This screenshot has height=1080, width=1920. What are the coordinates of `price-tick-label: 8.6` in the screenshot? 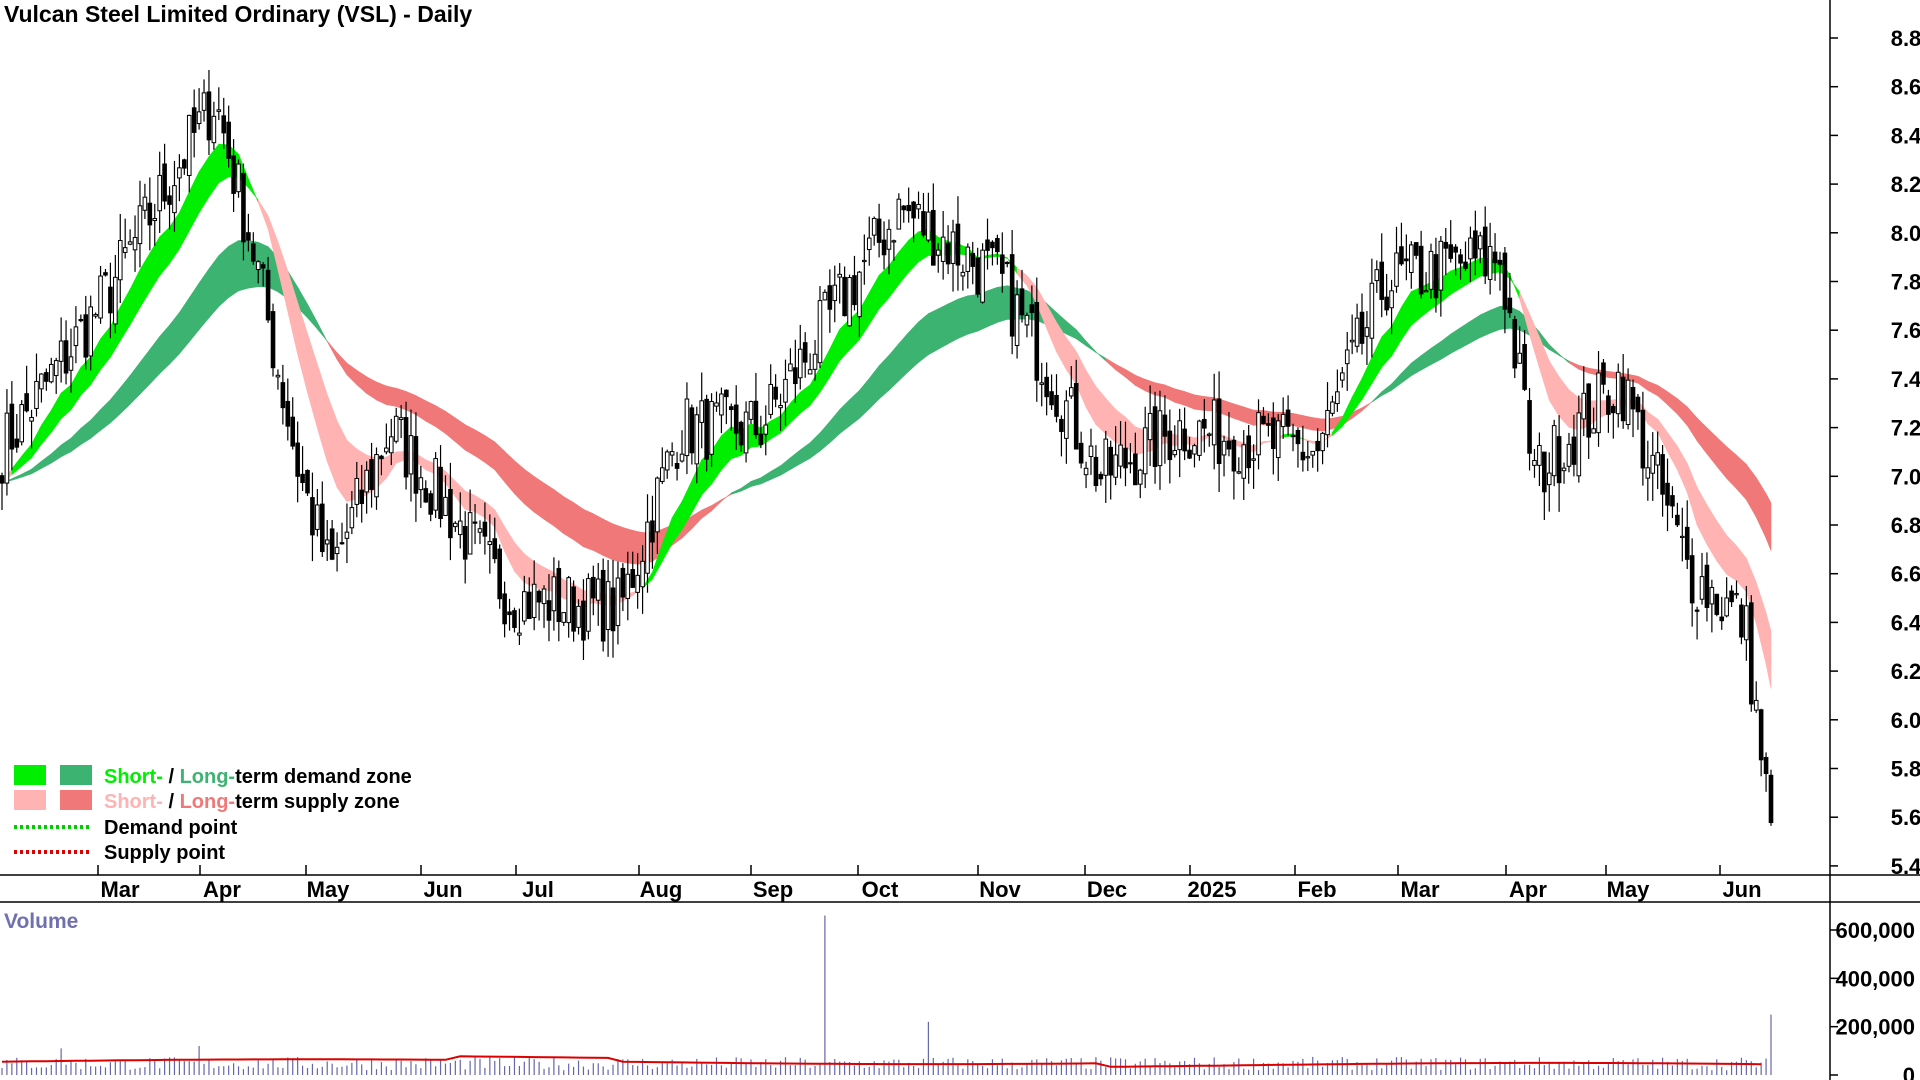 It's located at (1905, 87).